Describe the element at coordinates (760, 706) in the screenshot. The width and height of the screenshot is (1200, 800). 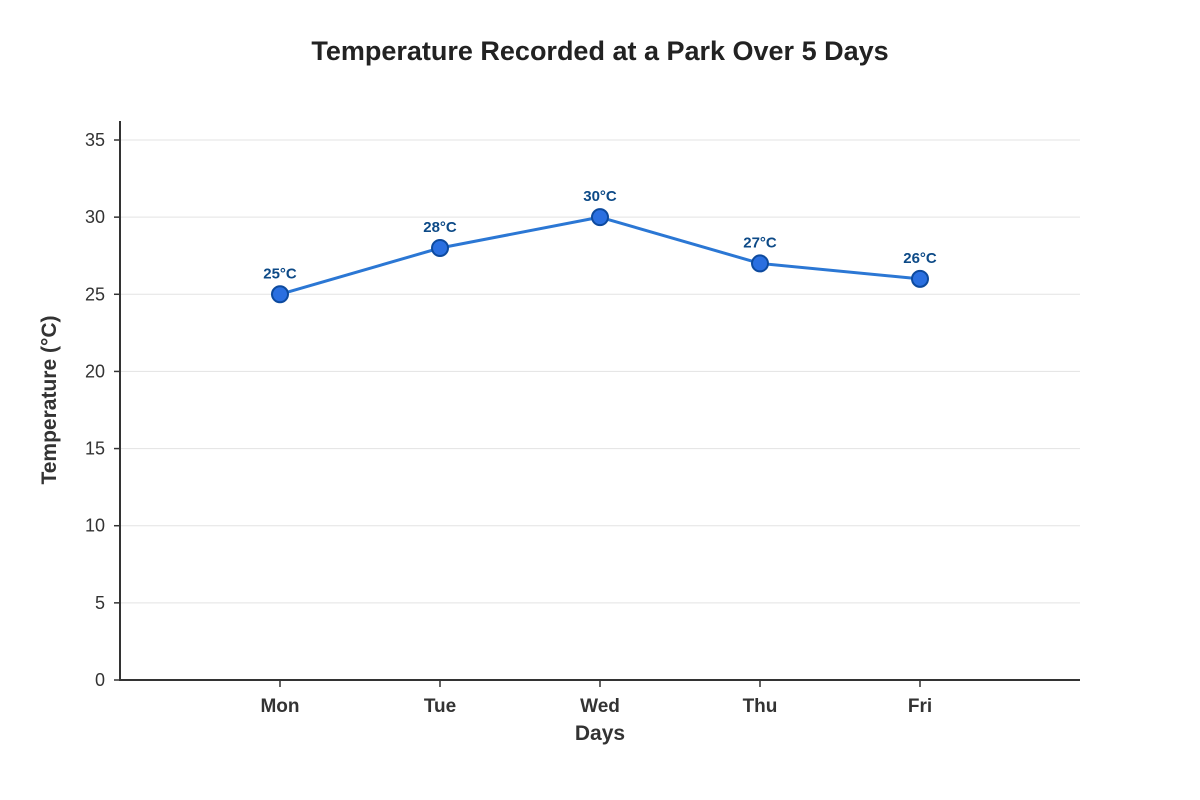
I see `x-tick-label-thu: Thu` at that location.